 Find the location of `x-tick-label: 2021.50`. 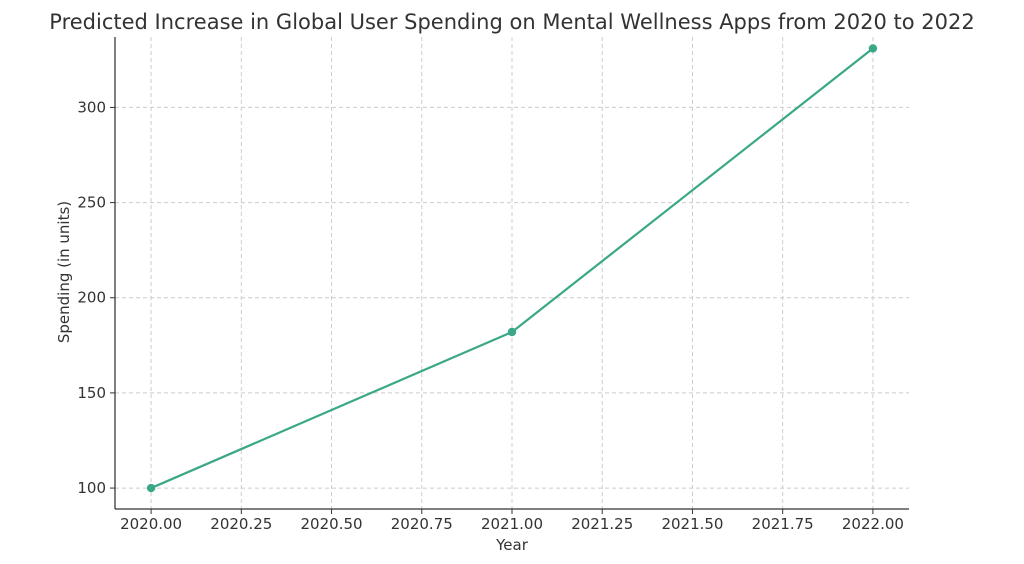

x-tick-label: 2021.50 is located at coordinates (692, 524).